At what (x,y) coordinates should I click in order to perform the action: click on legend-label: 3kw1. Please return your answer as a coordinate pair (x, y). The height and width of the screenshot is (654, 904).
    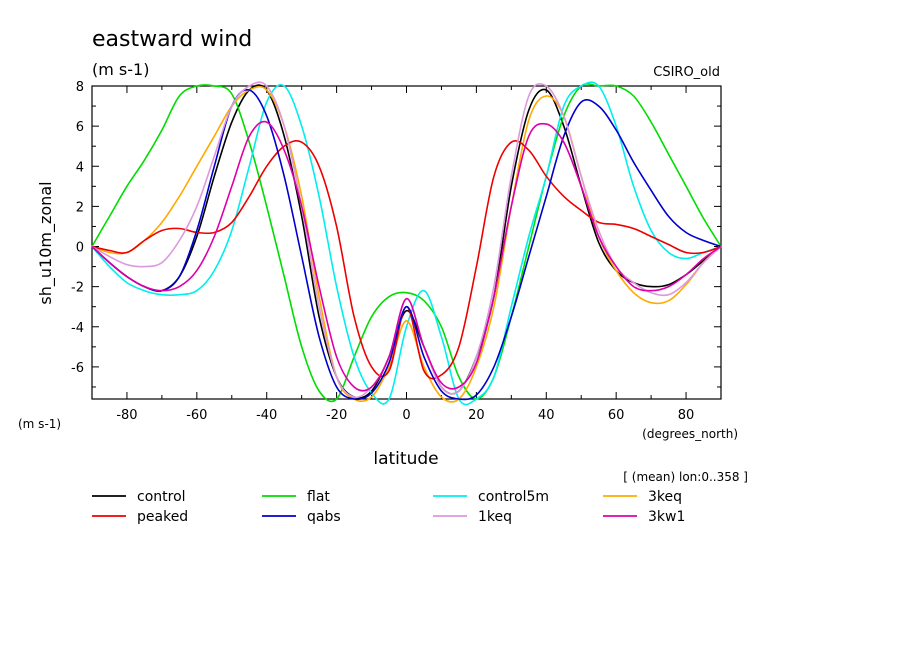
    Looking at the image, I should click on (666, 517).